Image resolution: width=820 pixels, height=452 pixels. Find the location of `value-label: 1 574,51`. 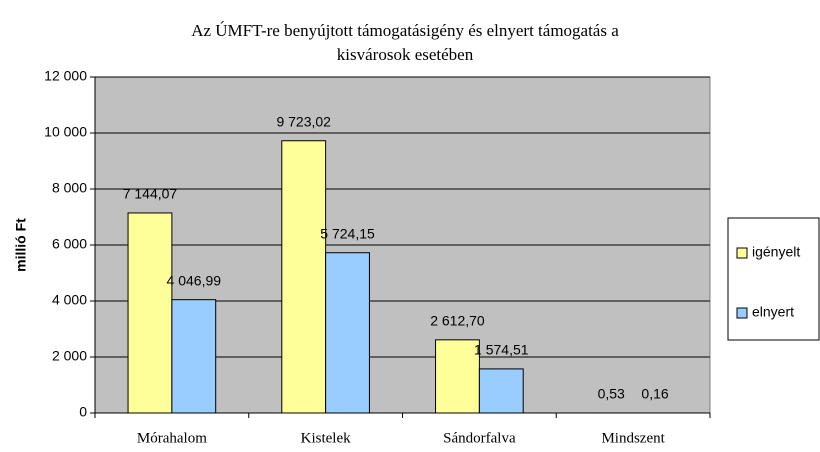

value-label: 1 574,51 is located at coordinates (501, 350).